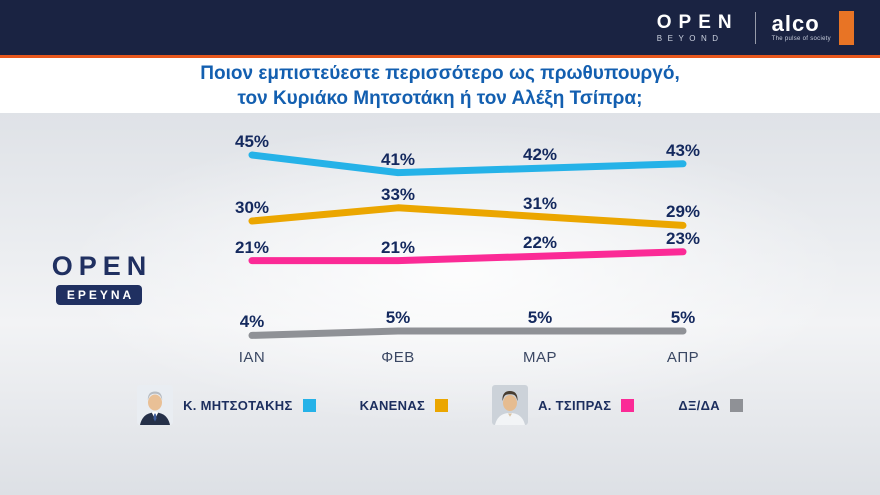 The width and height of the screenshot is (880, 495). I want to click on legend-item: ΚΑΝΕΝΑΣ, so click(404, 405).